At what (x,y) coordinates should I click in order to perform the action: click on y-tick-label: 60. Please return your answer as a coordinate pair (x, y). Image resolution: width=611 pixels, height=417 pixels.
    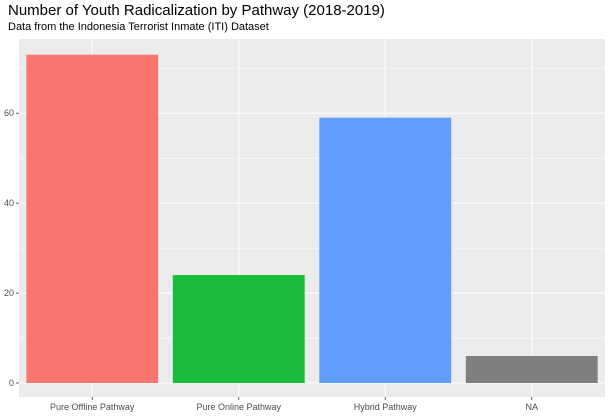
    Looking at the image, I should click on (9, 113).